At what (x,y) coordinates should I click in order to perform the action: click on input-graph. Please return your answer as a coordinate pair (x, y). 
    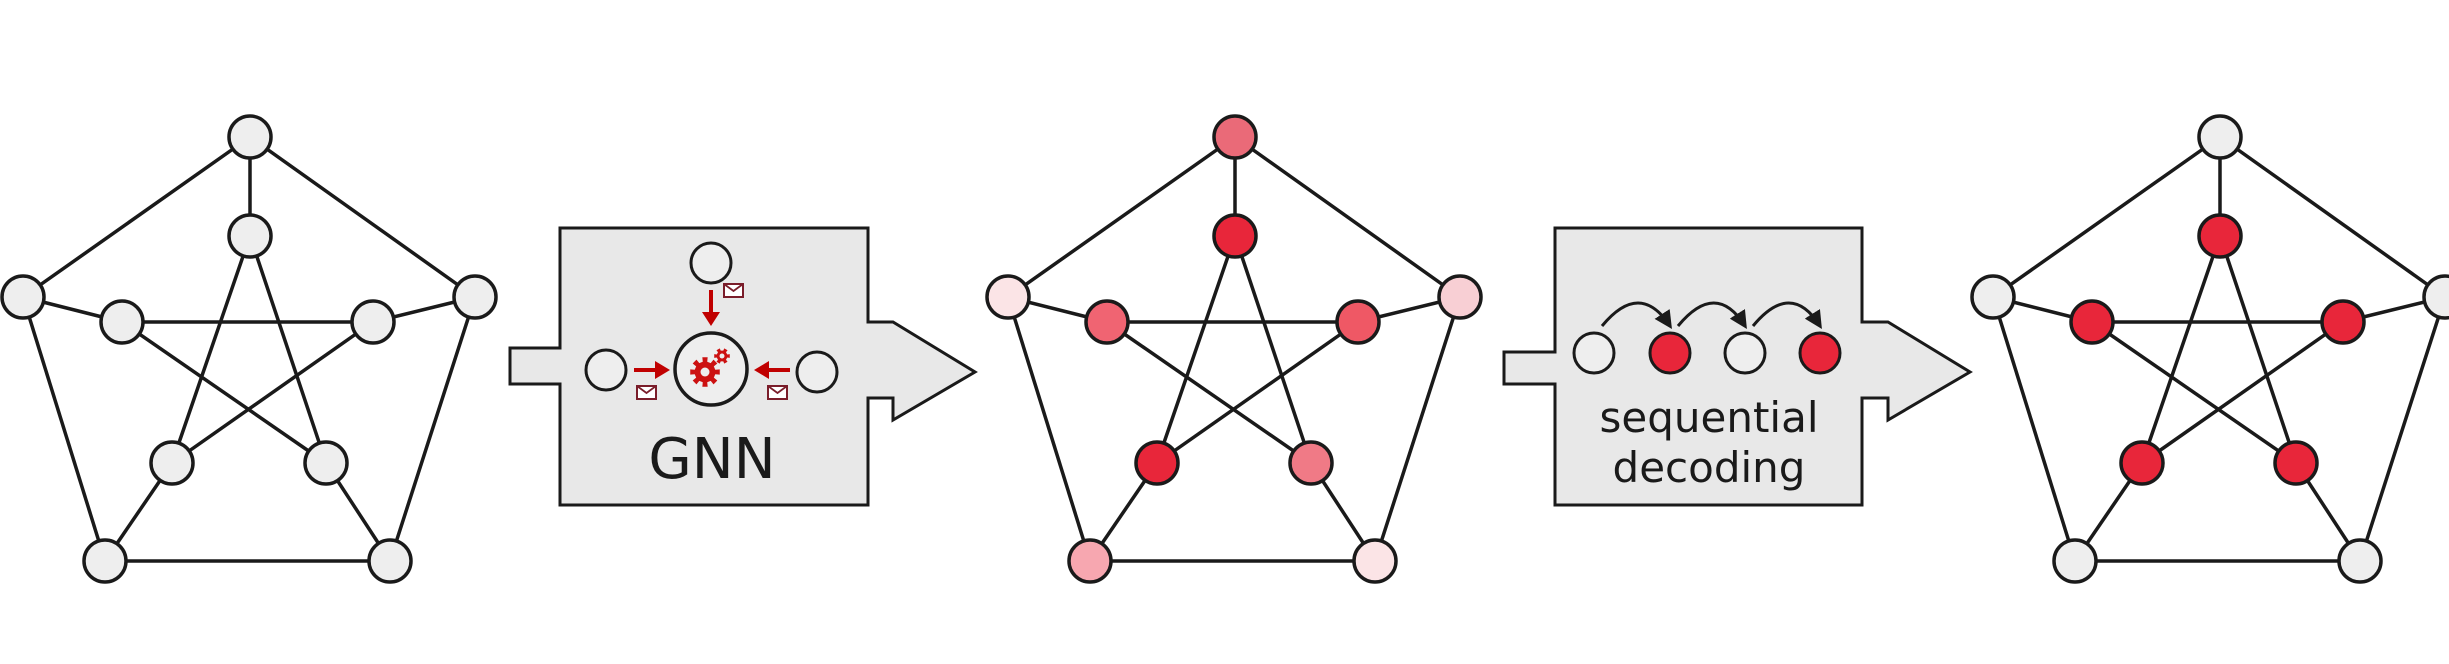
    Looking at the image, I should click on (249, 349).